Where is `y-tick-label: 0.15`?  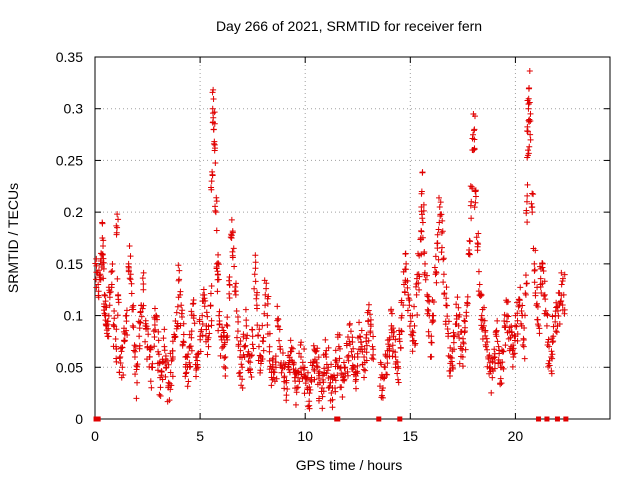
y-tick-label: 0.15 is located at coordinates (69, 264).